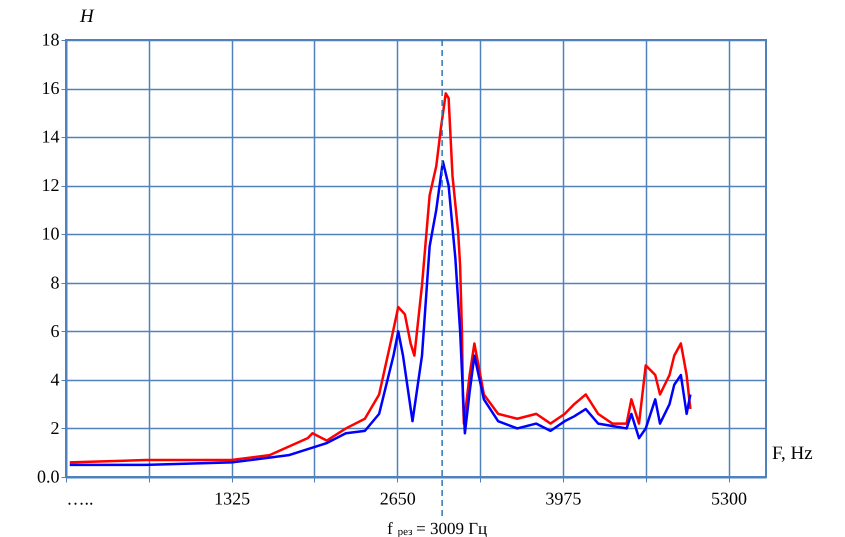  Describe the element at coordinates (232, 498) in the screenshot. I see `x-tick-label: 1325` at that location.